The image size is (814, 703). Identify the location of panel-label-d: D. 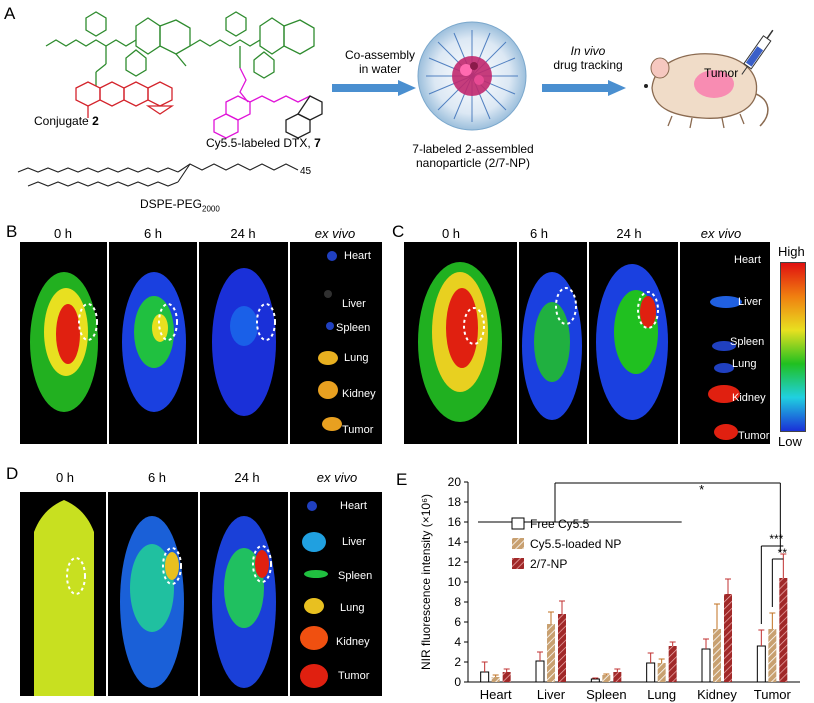
(12, 473).